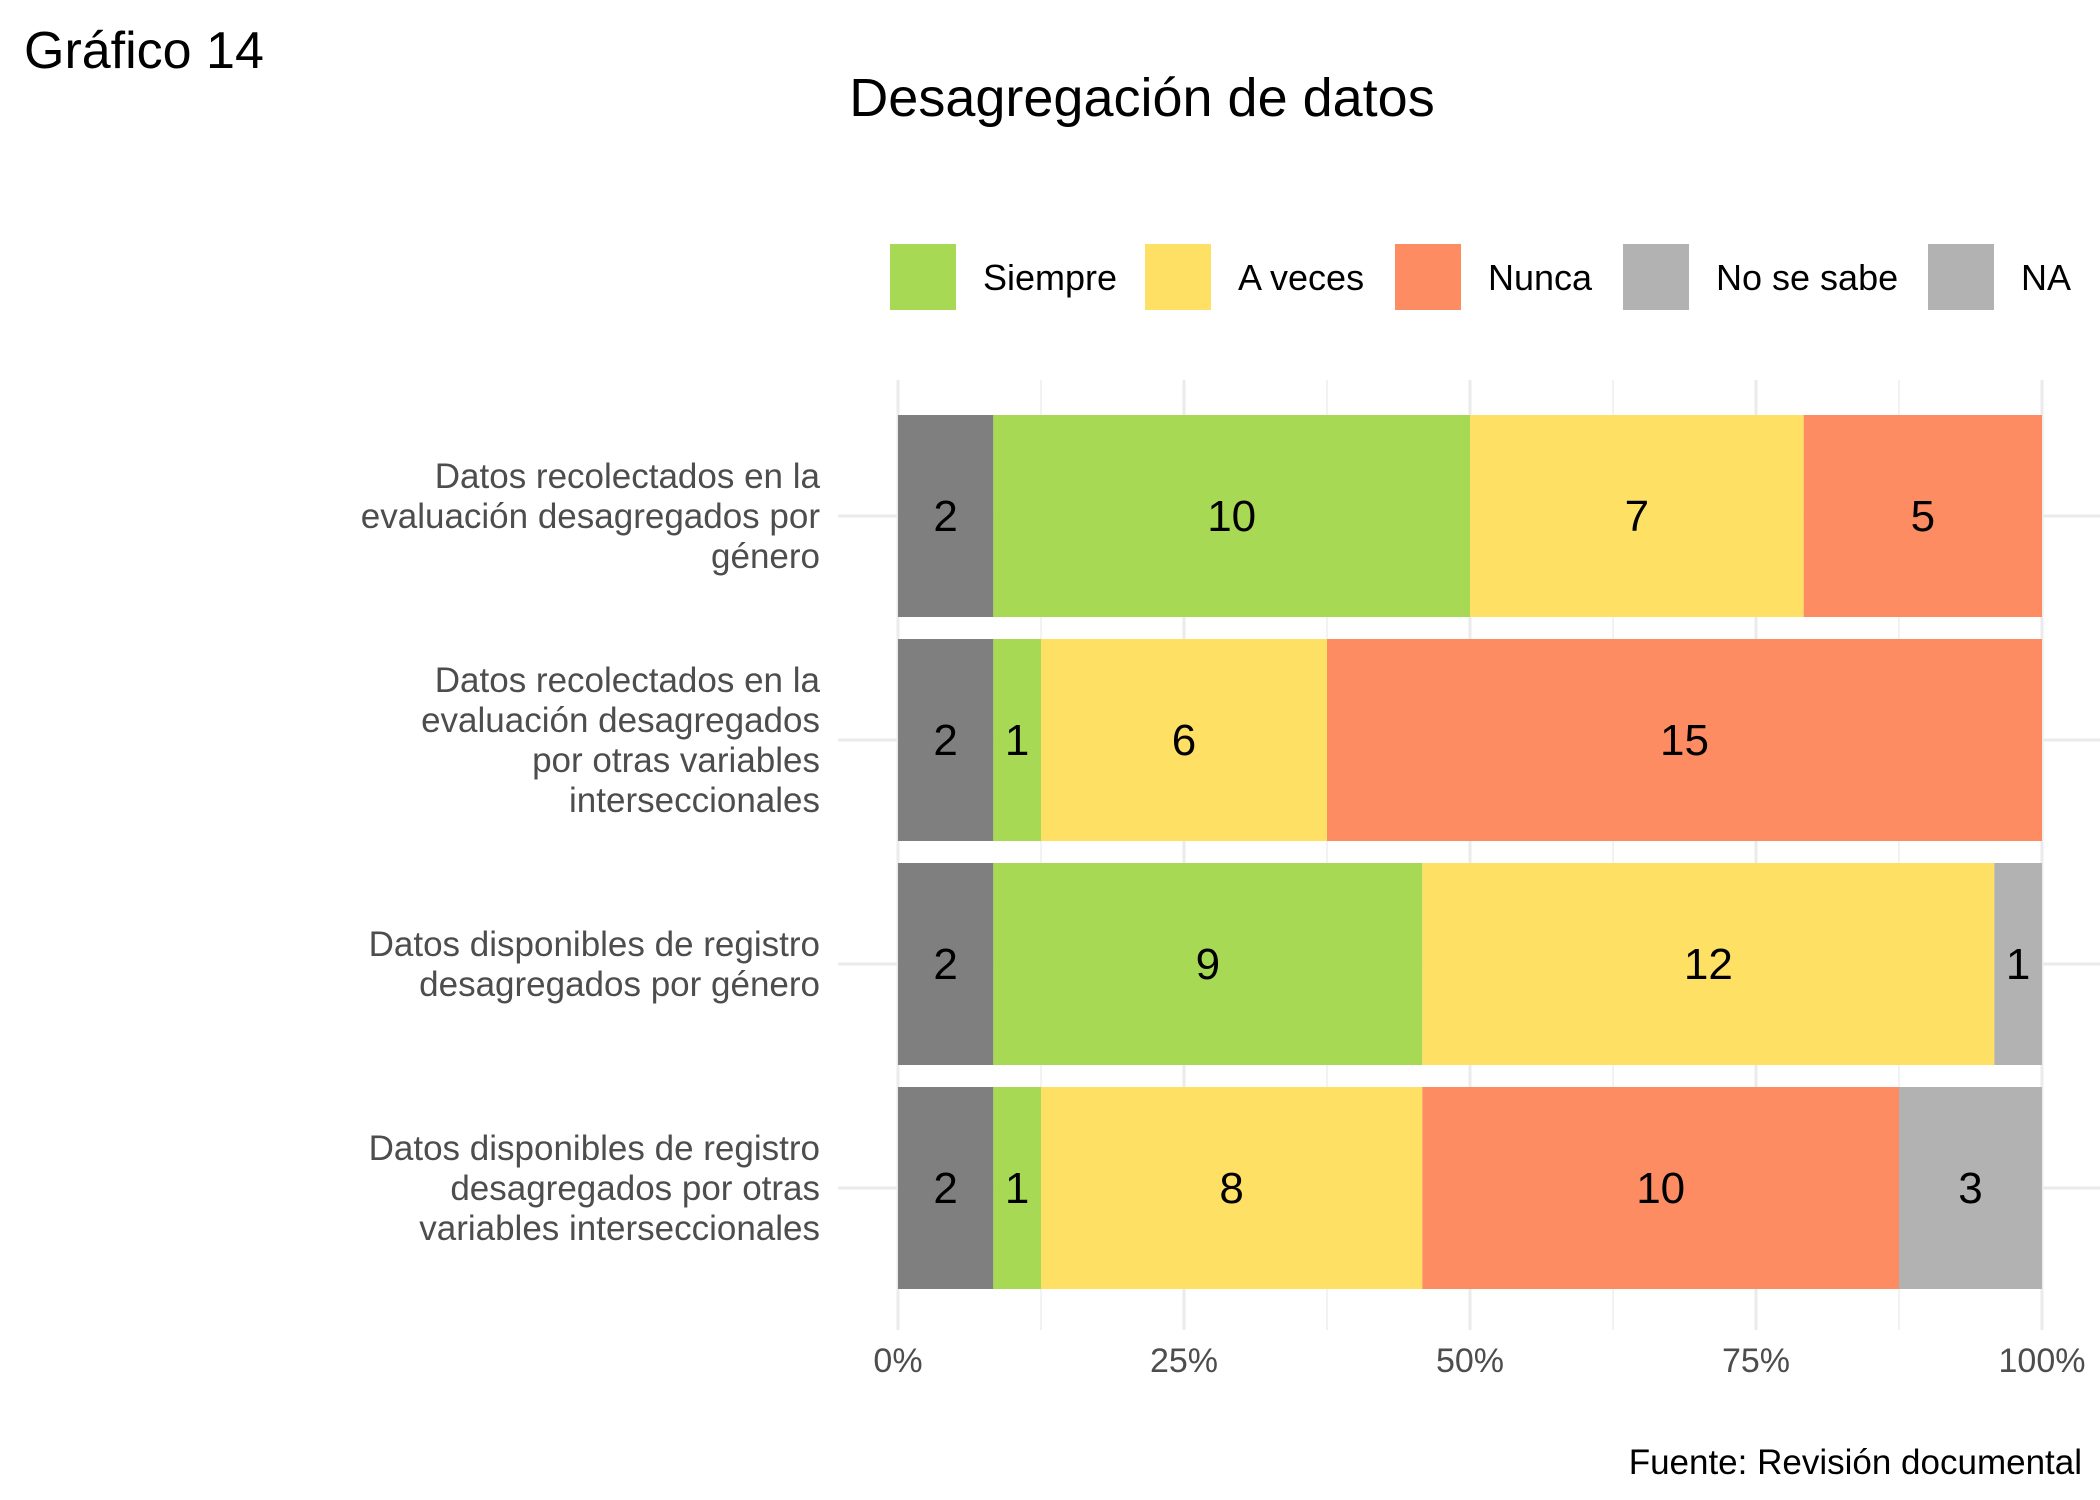  I want to click on category-label-line: desagregados por género, so click(619, 984).